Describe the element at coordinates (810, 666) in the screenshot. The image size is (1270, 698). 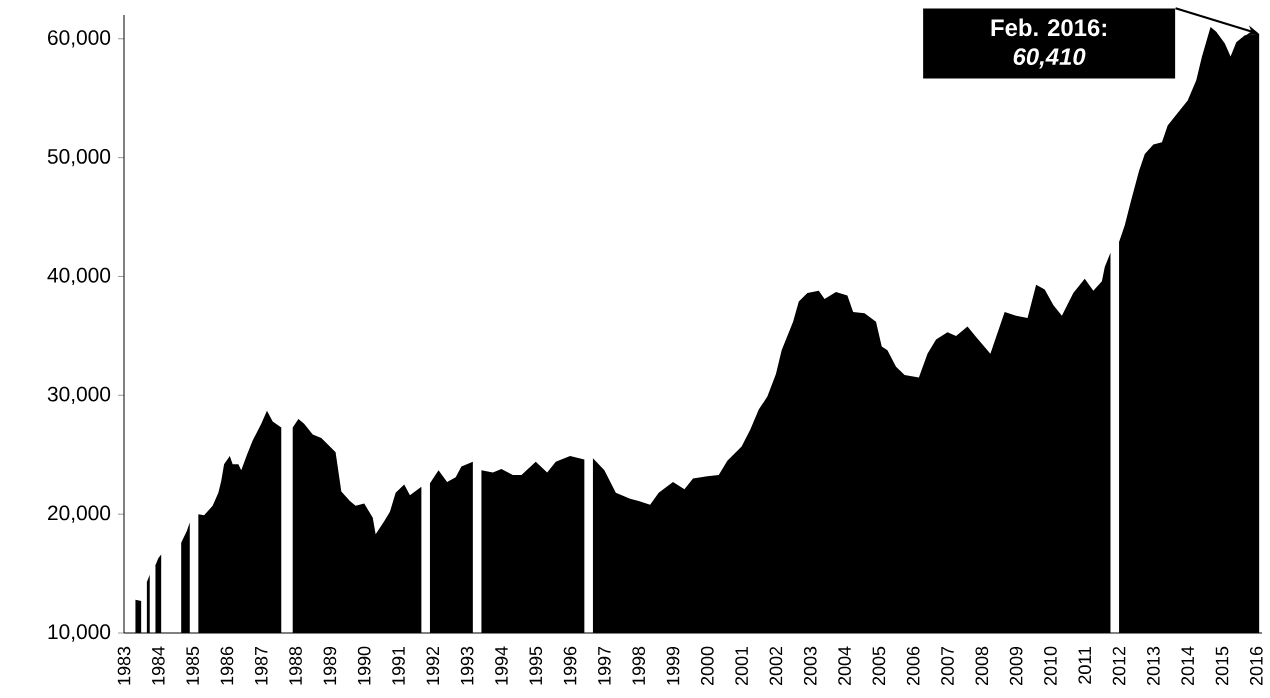
I see `x-tick-label: 2003` at that location.